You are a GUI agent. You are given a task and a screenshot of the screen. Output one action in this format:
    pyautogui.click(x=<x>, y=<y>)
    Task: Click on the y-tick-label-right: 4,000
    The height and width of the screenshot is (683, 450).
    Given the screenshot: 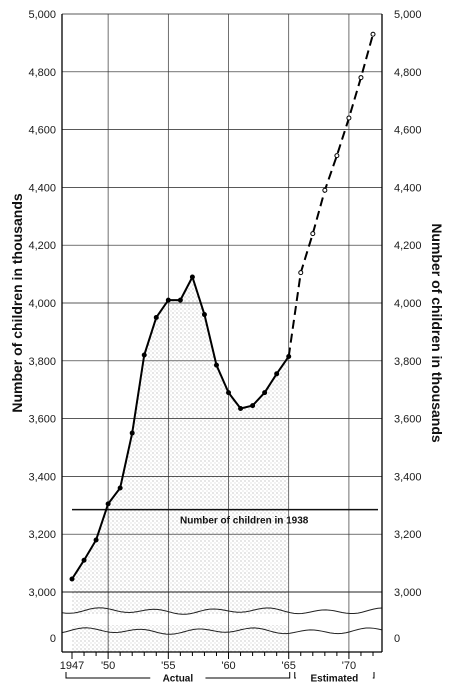 What is the action you would take?
    pyautogui.click(x=408, y=304)
    